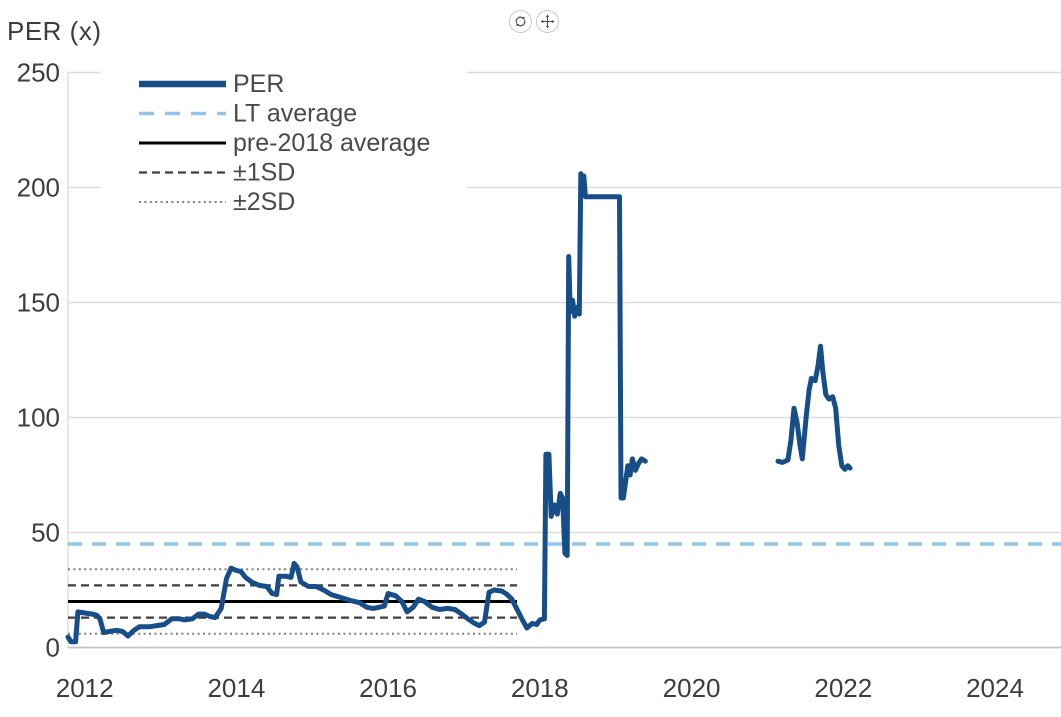  I want to click on legend-label-sd1: ±1SD, so click(264, 173).